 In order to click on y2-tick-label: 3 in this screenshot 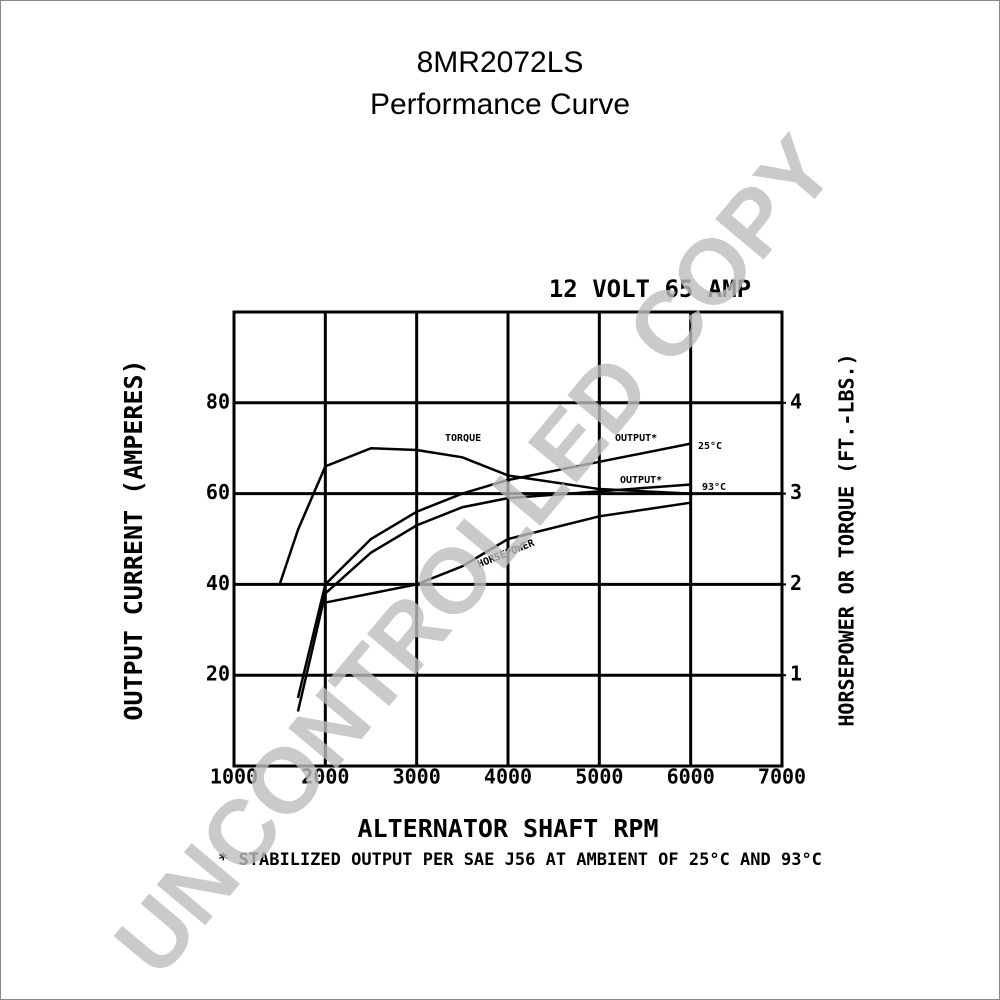, I will do `click(796, 492)`.